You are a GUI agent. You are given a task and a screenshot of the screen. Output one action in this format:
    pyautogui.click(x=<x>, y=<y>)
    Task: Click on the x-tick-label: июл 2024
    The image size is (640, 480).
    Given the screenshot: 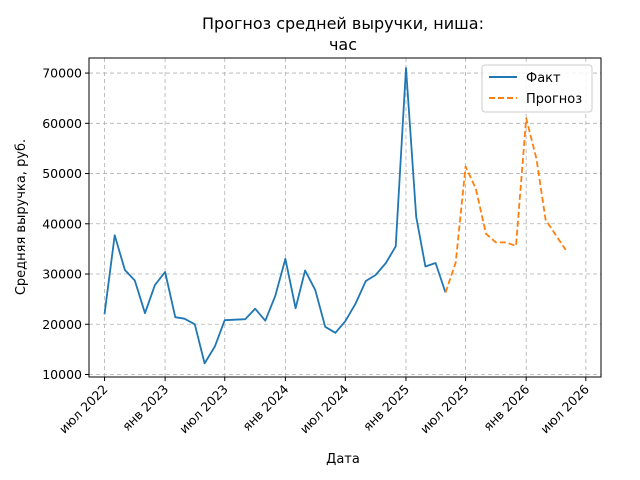 What is the action you would take?
    pyautogui.click(x=324, y=408)
    